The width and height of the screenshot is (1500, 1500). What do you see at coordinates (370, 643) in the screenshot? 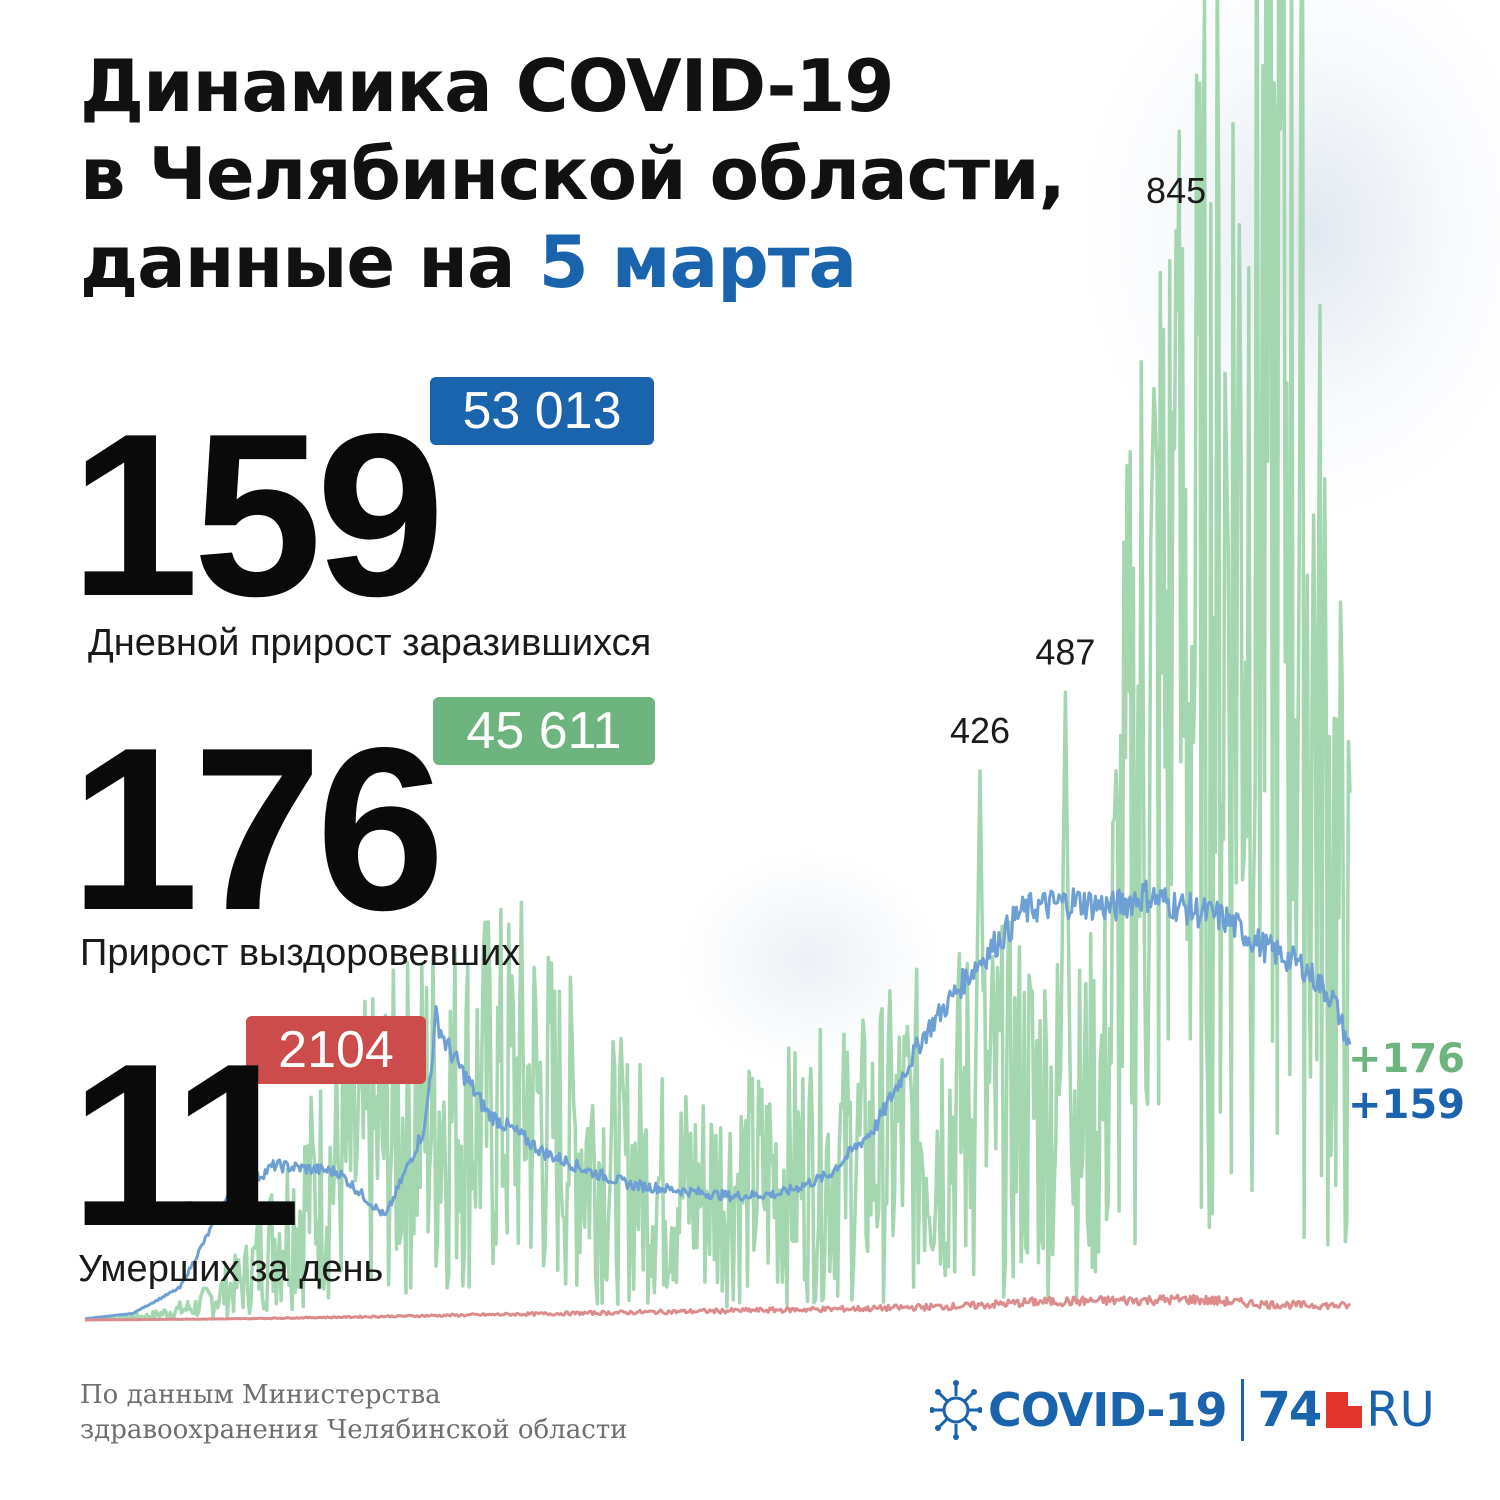
I see `infected-label: Дневной прирост заразившихся` at bounding box center [370, 643].